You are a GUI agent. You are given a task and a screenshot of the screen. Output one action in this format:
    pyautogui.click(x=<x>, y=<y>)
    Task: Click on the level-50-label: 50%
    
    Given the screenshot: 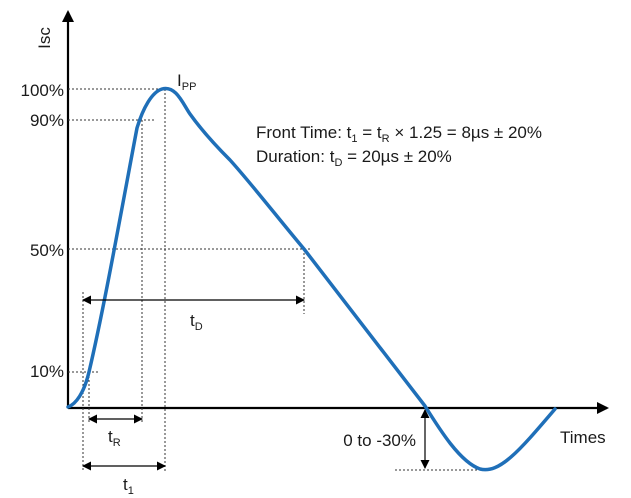 What is the action you would take?
    pyautogui.click(x=47, y=250)
    